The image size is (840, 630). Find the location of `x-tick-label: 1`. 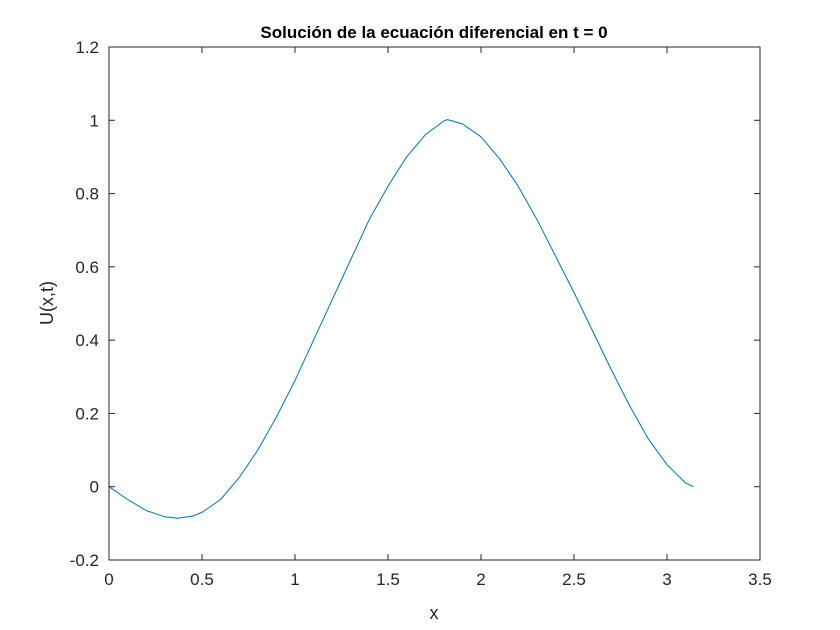

x-tick-label: 1 is located at coordinates (294, 579).